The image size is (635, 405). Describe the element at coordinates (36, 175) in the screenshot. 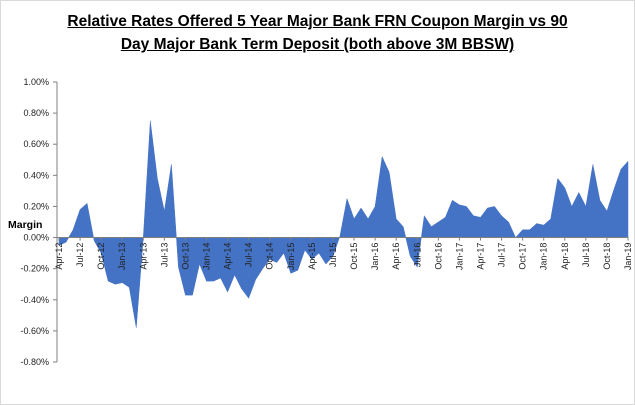

I see `y-tick-label: 0.40%` at that location.